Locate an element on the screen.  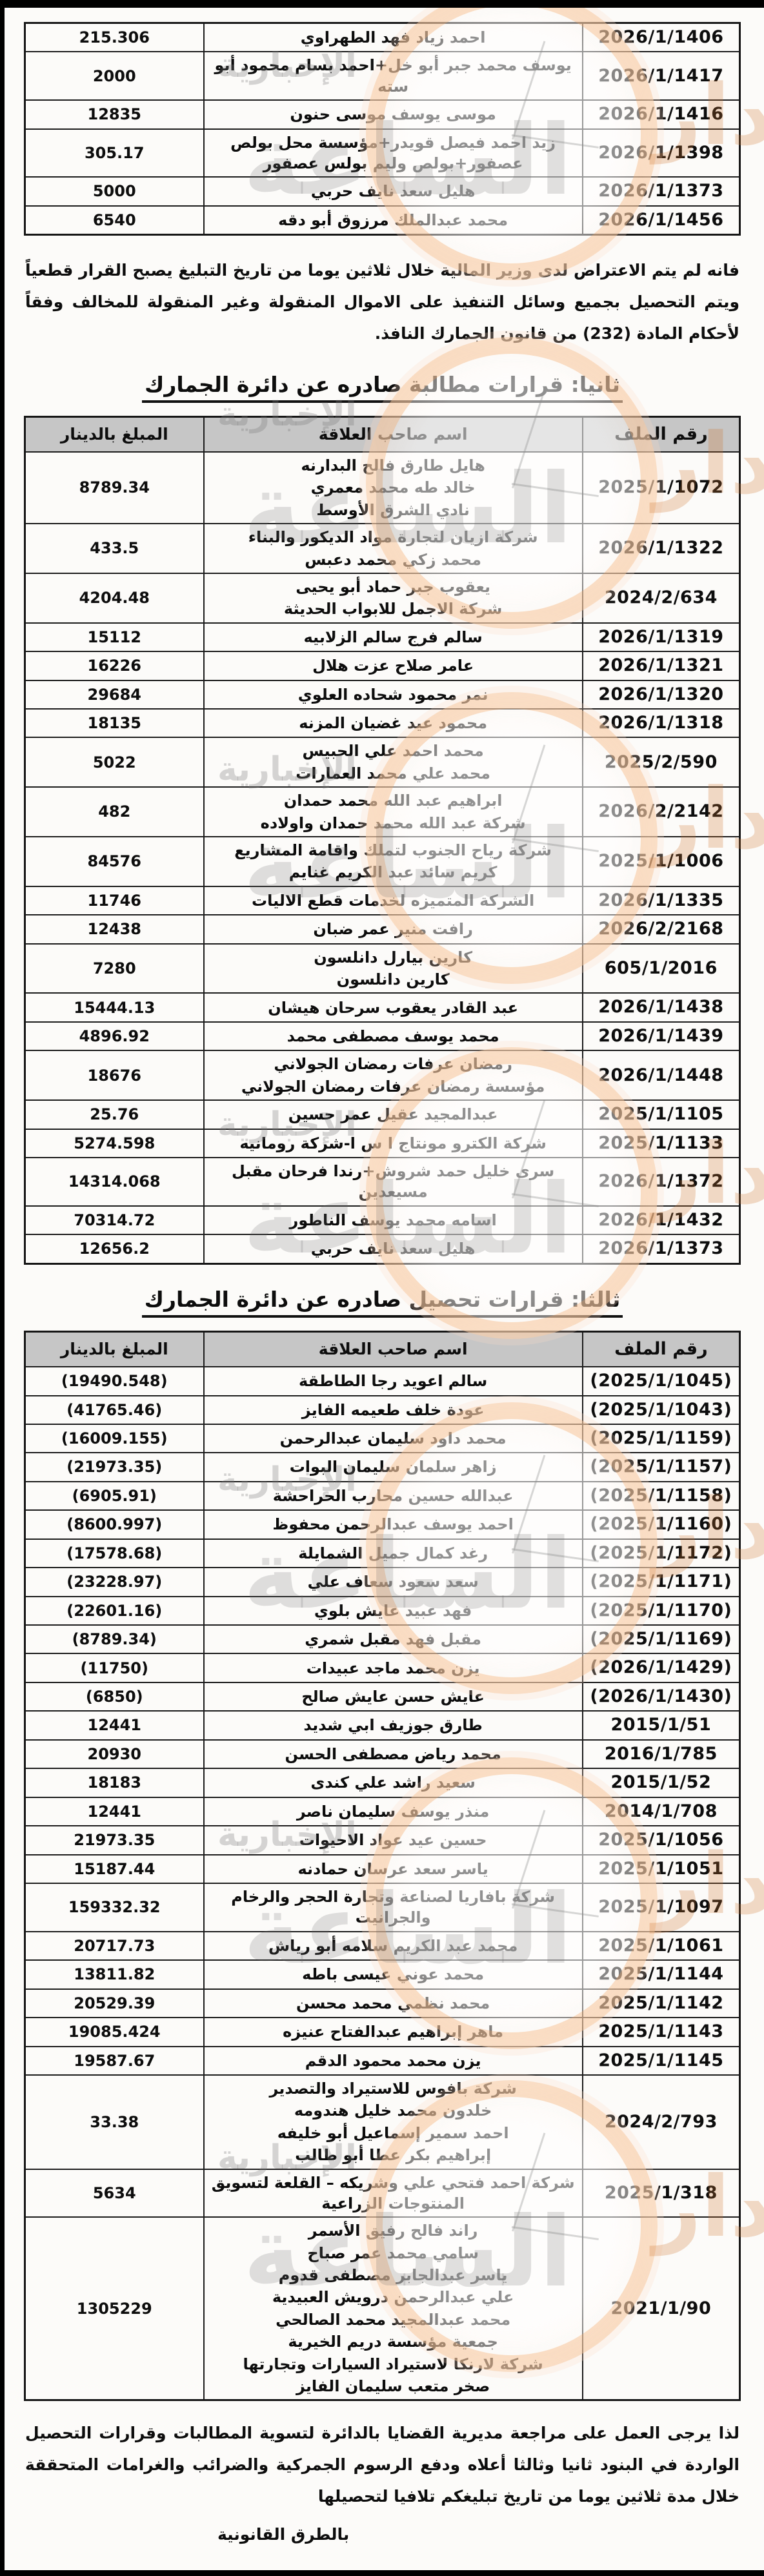
table-row: 2014/1/708 منذر يوسف سليمان ناصر 12441 is located at coordinates (382, 1812).